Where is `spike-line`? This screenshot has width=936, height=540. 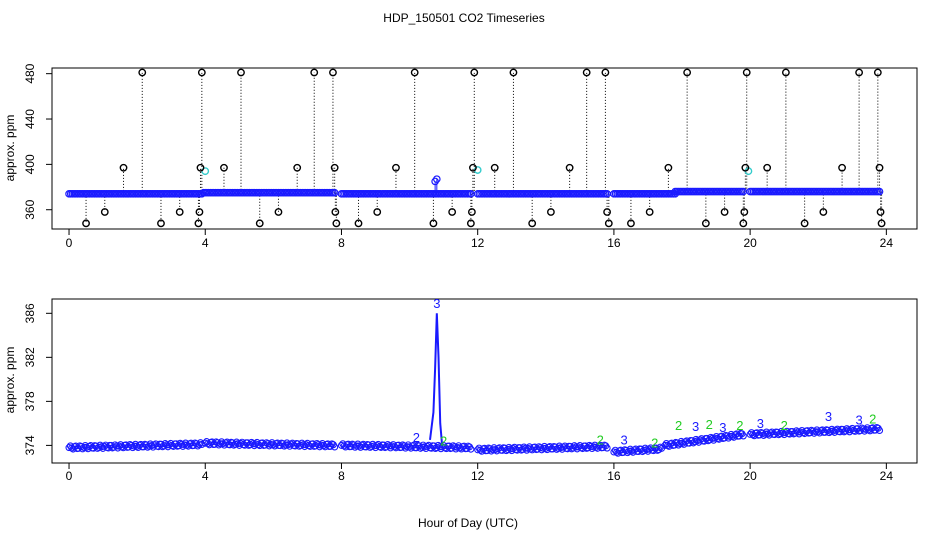
spike-line is located at coordinates (436, 378).